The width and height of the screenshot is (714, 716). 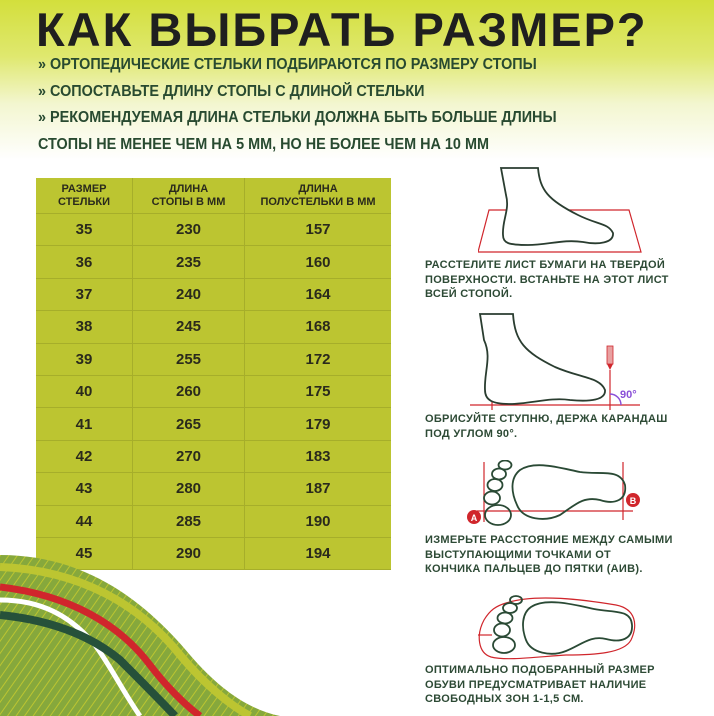 I want to click on header-line: РАЗМЕР, so click(x=84, y=188).